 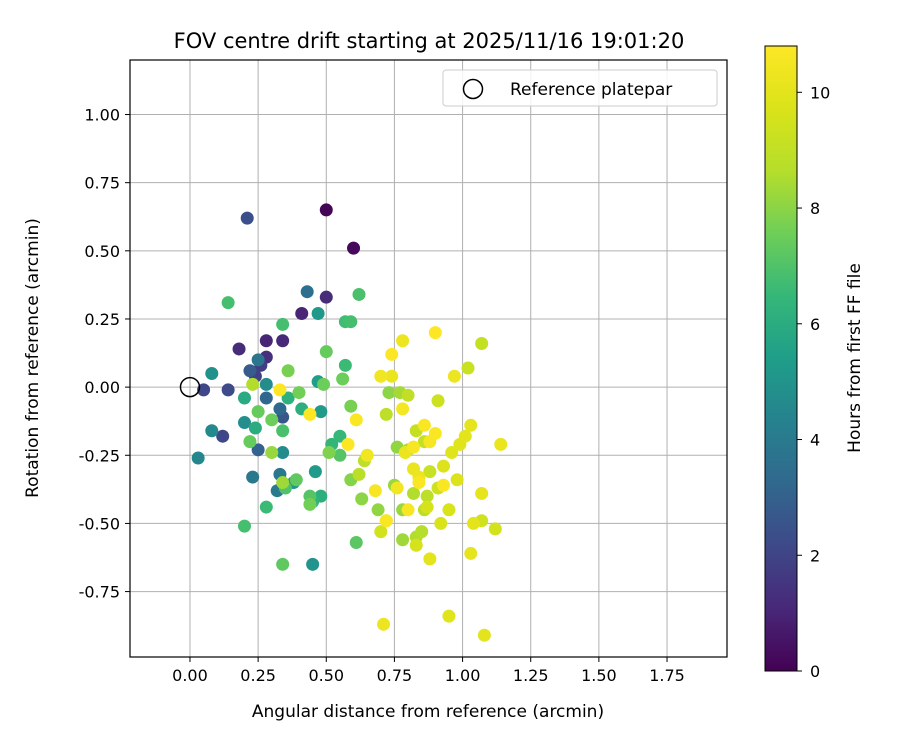 What do you see at coordinates (591, 90) in the screenshot?
I see `legend-label: Reference platepar` at bounding box center [591, 90].